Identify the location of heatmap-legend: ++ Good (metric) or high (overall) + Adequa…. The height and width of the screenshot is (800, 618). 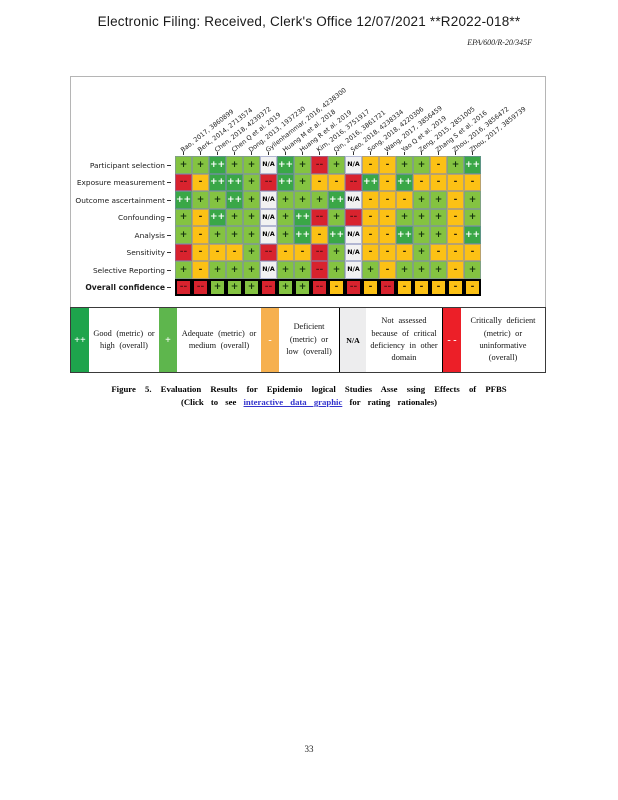
(308, 340).